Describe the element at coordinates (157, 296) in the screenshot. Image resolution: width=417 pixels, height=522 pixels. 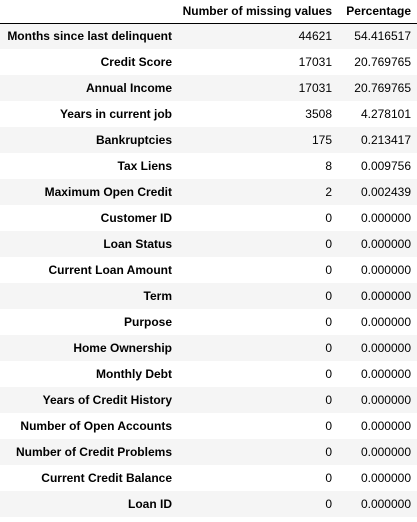
I see `row-index-label: Term` at that location.